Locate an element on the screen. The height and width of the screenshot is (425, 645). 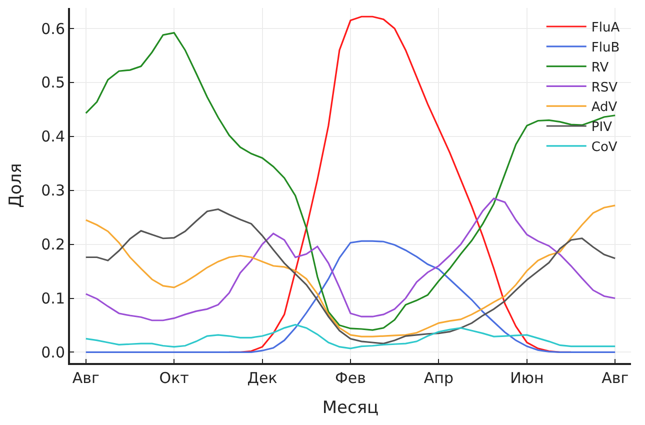
line-series is located at coordinates (350, 337).